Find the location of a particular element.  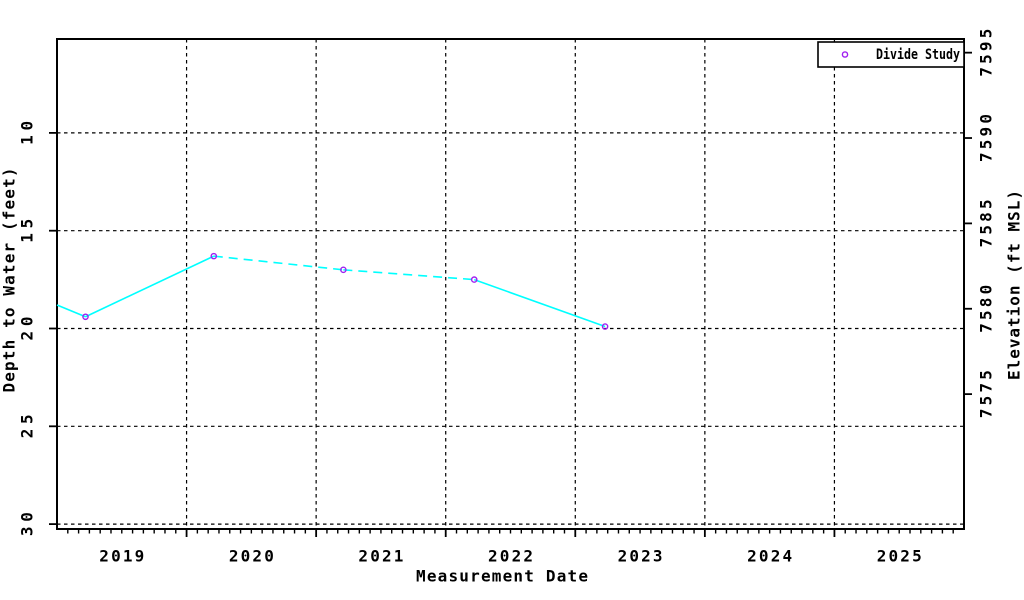

x-tick-label: 2025 is located at coordinates (899, 556).